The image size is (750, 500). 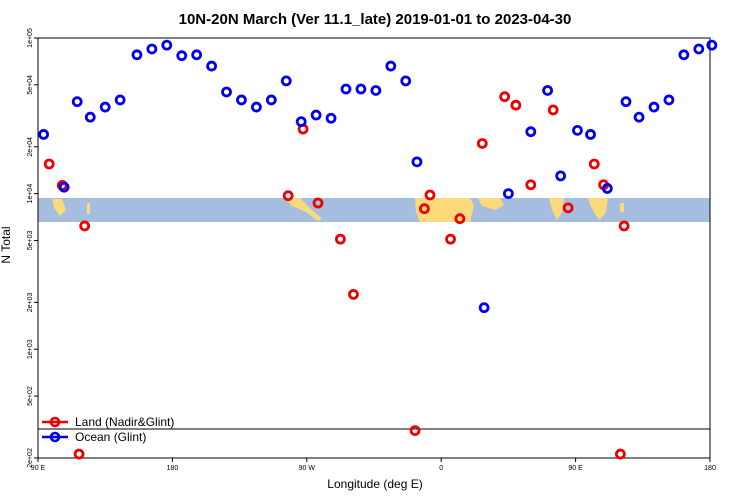 What do you see at coordinates (59, 207) in the screenshot?
I see `land-luzon` at bounding box center [59, 207].